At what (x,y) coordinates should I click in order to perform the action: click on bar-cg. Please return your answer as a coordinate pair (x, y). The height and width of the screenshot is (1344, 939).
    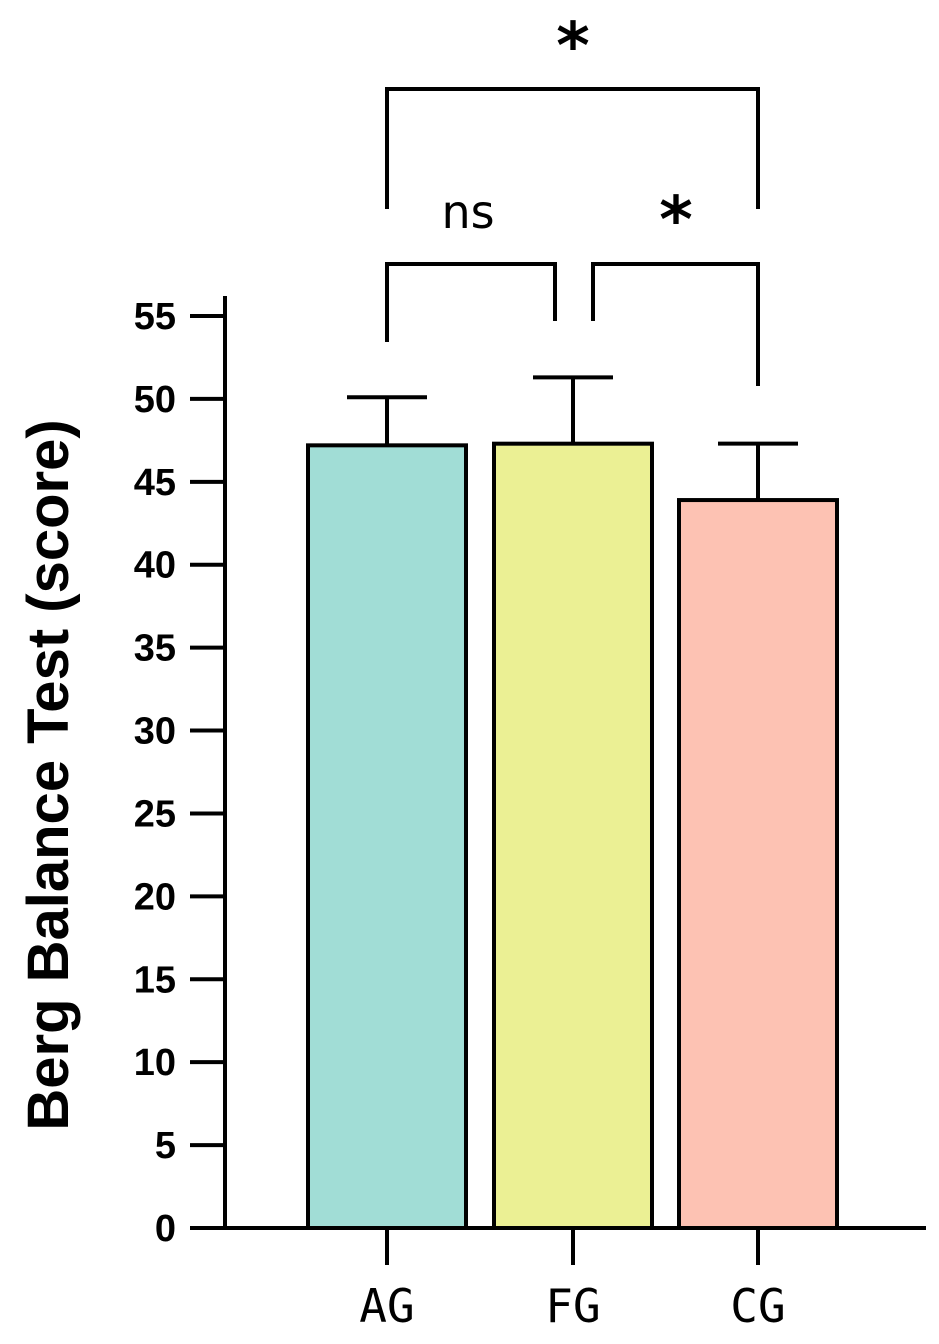
    Looking at the image, I should click on (758, 864).